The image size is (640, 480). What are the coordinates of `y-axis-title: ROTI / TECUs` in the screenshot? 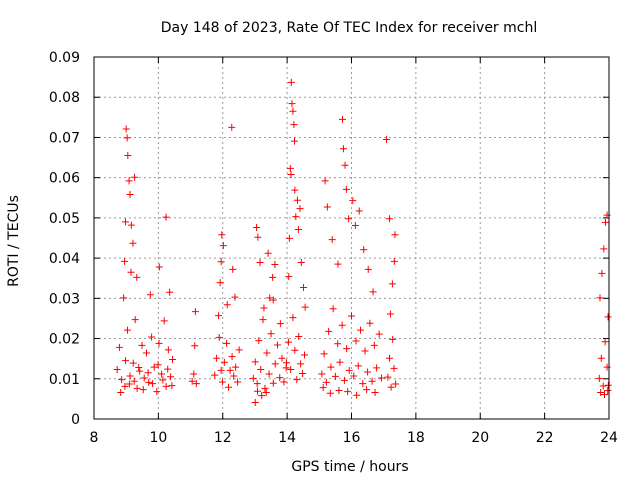 It's located at (14, 241).